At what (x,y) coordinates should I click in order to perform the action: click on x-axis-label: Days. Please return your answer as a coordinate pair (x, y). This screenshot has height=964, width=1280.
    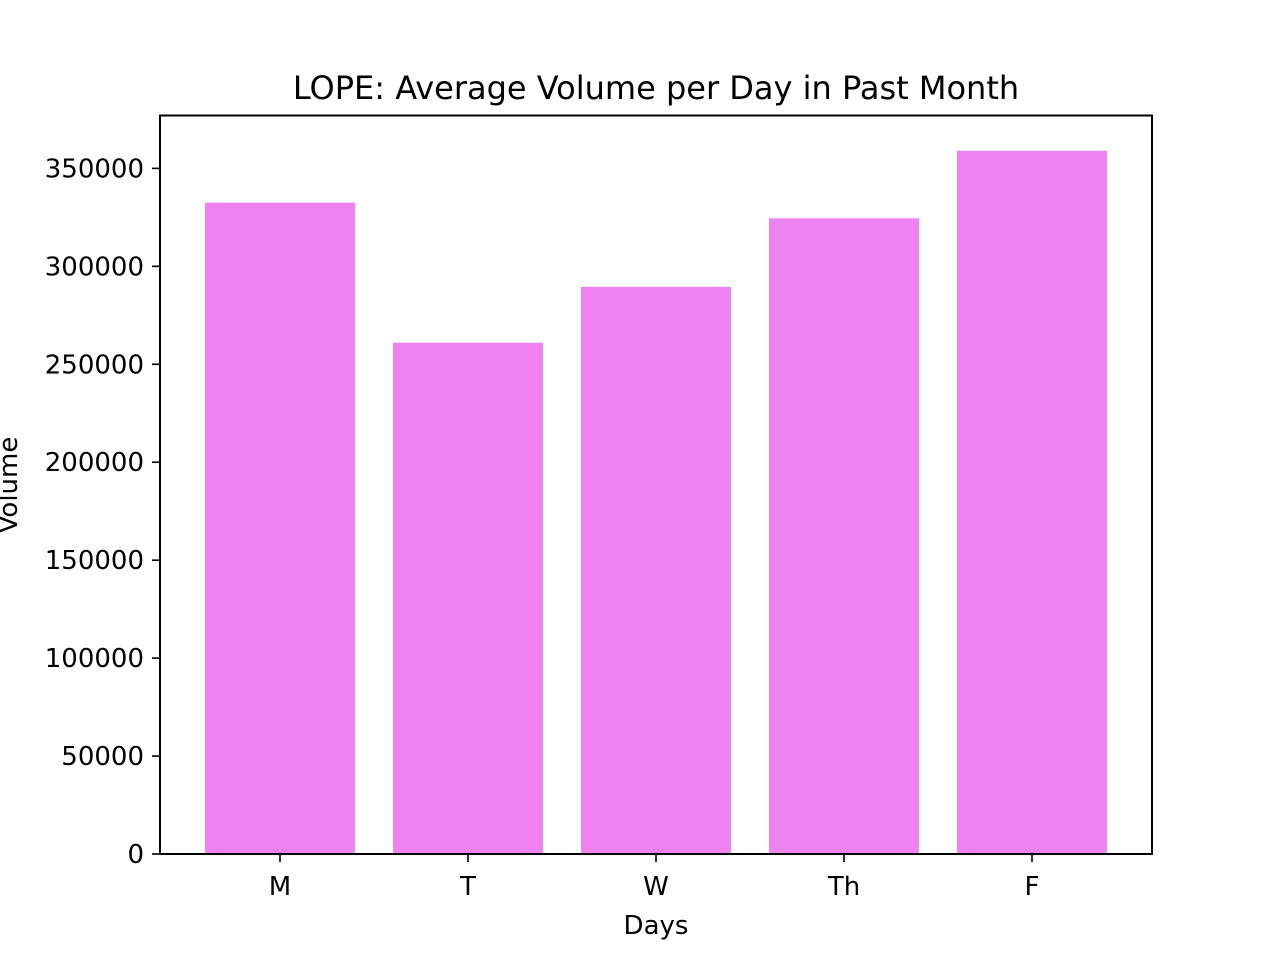
    Looking at the image, I should click on (656, 926).